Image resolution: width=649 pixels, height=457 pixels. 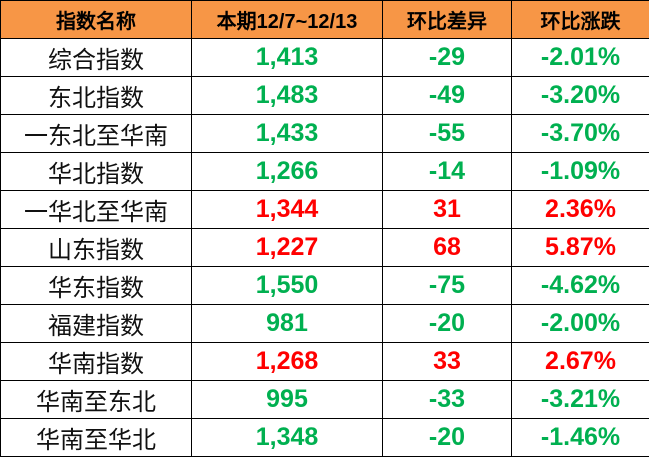 I want to click on table-row: 华南至华北 1,348 -20 -1.46%, so click(x=324, y=437).